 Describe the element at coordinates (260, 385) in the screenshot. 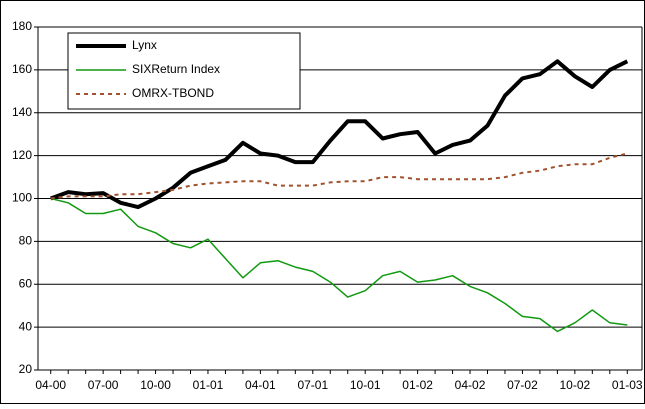

I see `x-tick-label: 04-01` at that location.